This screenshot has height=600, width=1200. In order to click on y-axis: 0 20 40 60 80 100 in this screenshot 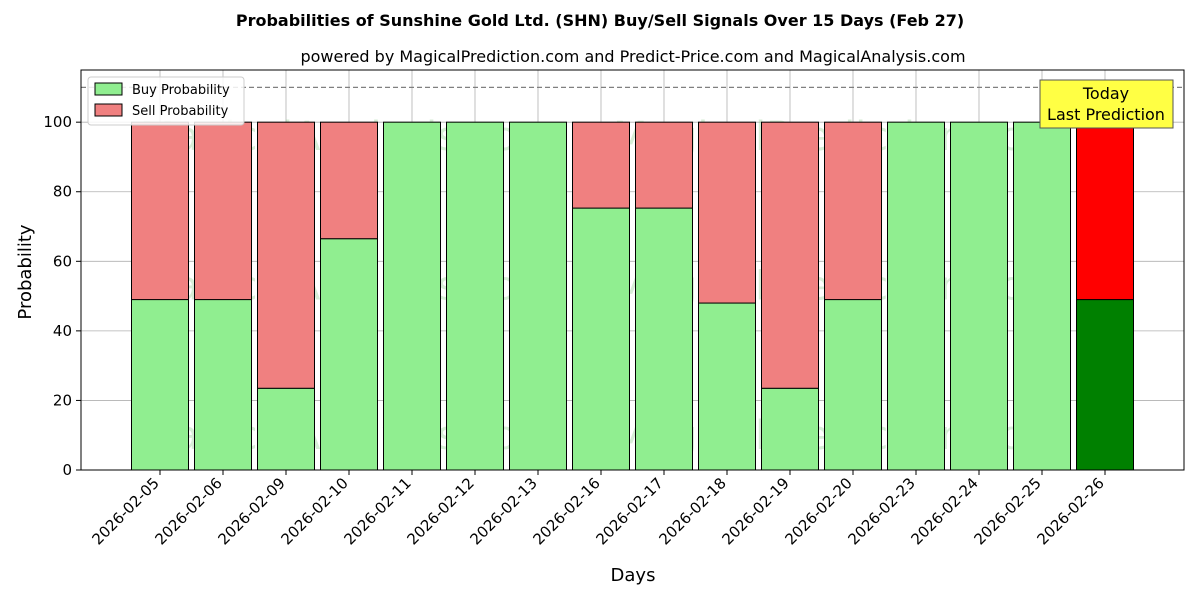, I will do `click(62, 296)`.